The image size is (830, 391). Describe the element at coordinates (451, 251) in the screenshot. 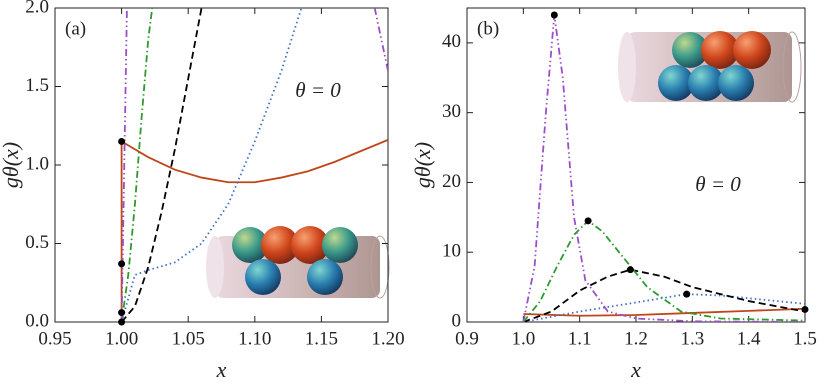

I see `y-tick-label: 10` at that location.